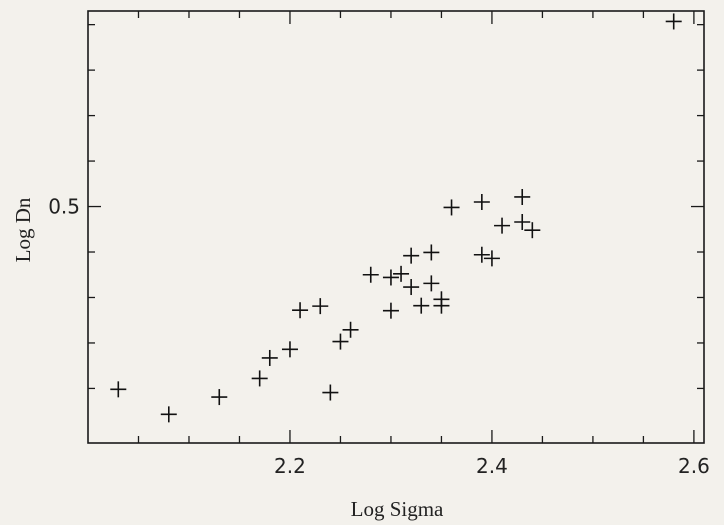  What do you see at coordinates (397, 509) in the screenshot?
I see `x-axis-title: Log Sigma` at bounding box center [397, 509].